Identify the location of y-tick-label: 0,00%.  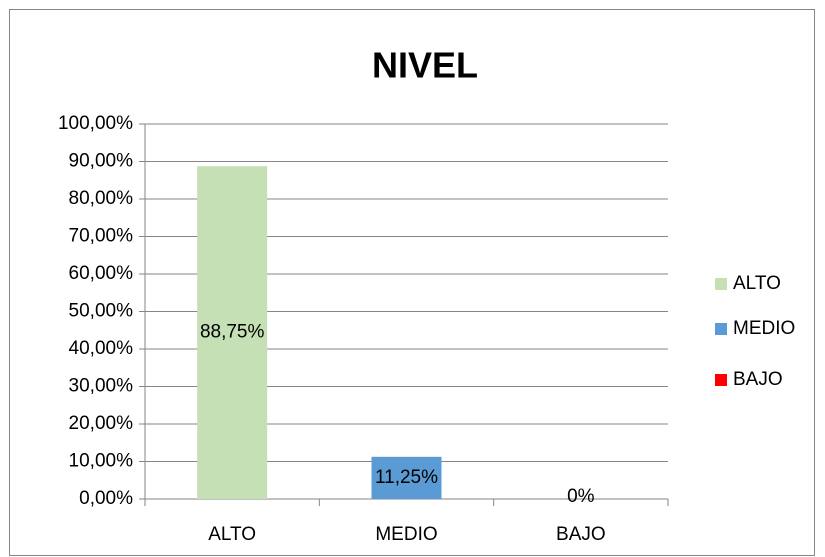
(106, 498).